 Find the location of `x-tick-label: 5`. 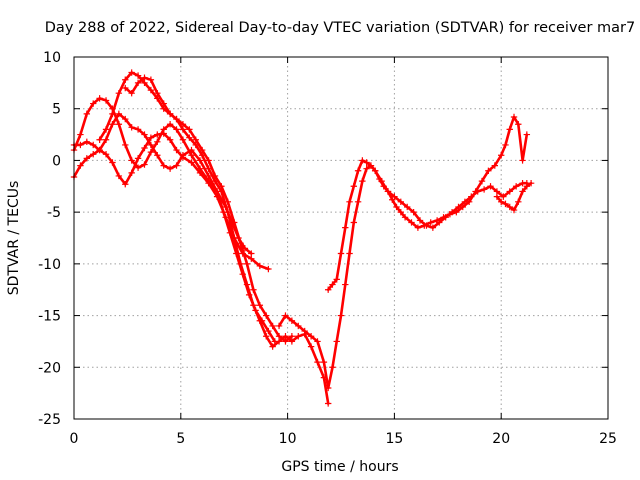

x-tick-label: 5 is located at coordinates (180, 439).